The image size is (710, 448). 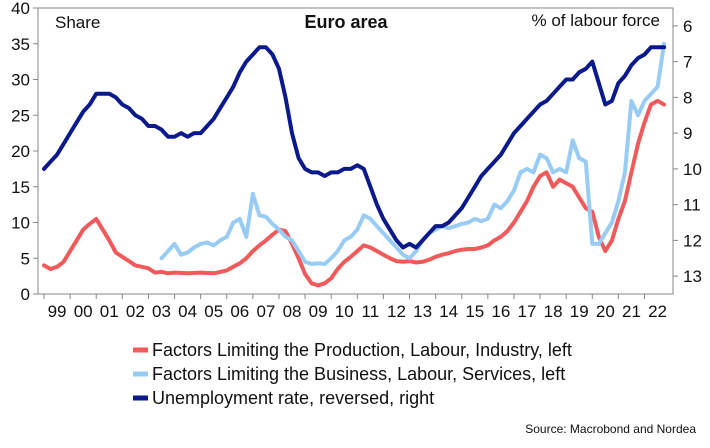 What do you see at coordinates (595, 20) in the screenshot?
I see `right-axis-label: % of labour force` at bounding box center [595, 20].